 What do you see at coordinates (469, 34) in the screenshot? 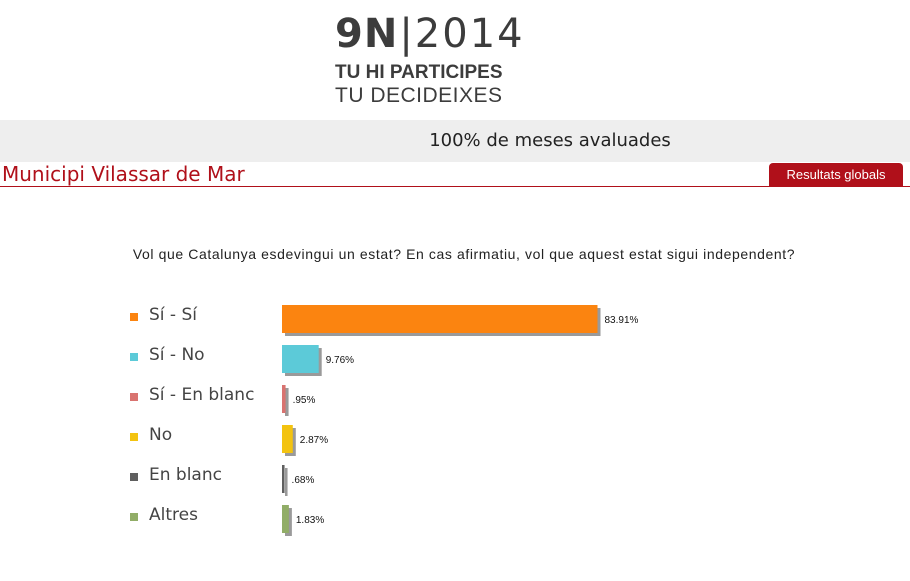
I see `logo-year: 2014` at bounding box center [469, 34].